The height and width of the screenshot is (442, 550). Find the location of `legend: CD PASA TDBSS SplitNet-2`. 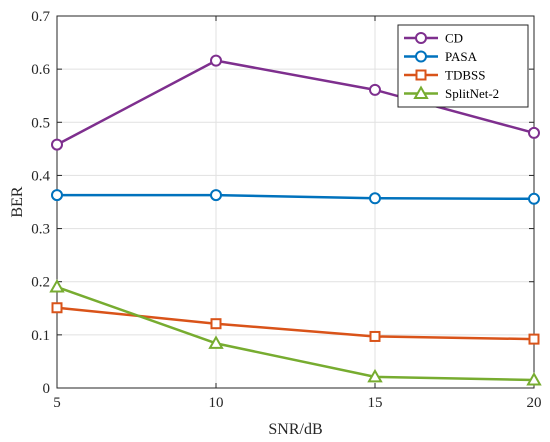

legend: CD PASA TDBSS SplitNet-2 is located at coordinates (463, 66).